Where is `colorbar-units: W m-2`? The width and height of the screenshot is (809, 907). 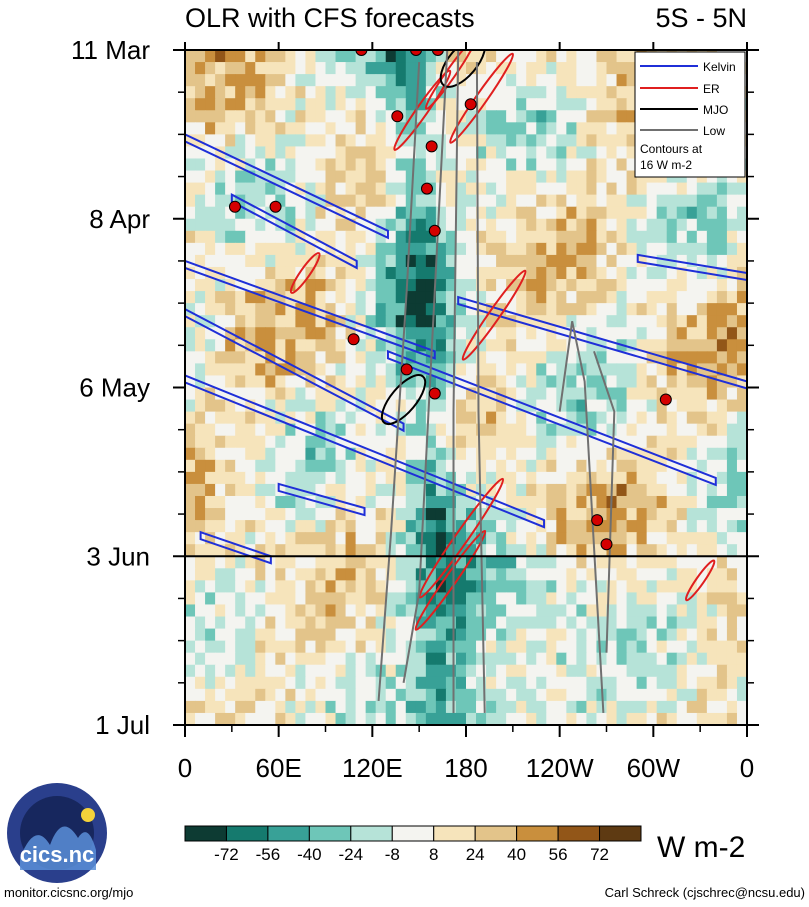
colorbar-units: W m-2 is located at coordinates (701, 847).